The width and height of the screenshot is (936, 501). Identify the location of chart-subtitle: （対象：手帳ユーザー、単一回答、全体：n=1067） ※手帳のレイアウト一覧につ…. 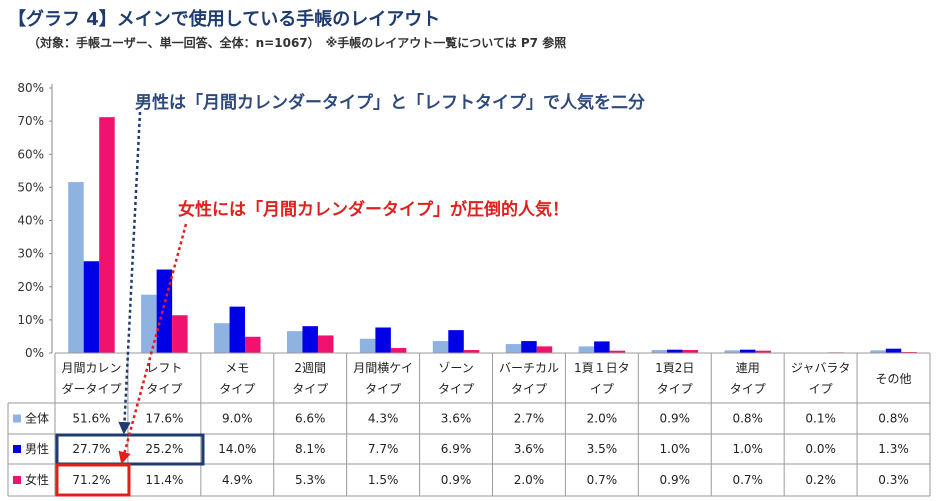
(297, 43).